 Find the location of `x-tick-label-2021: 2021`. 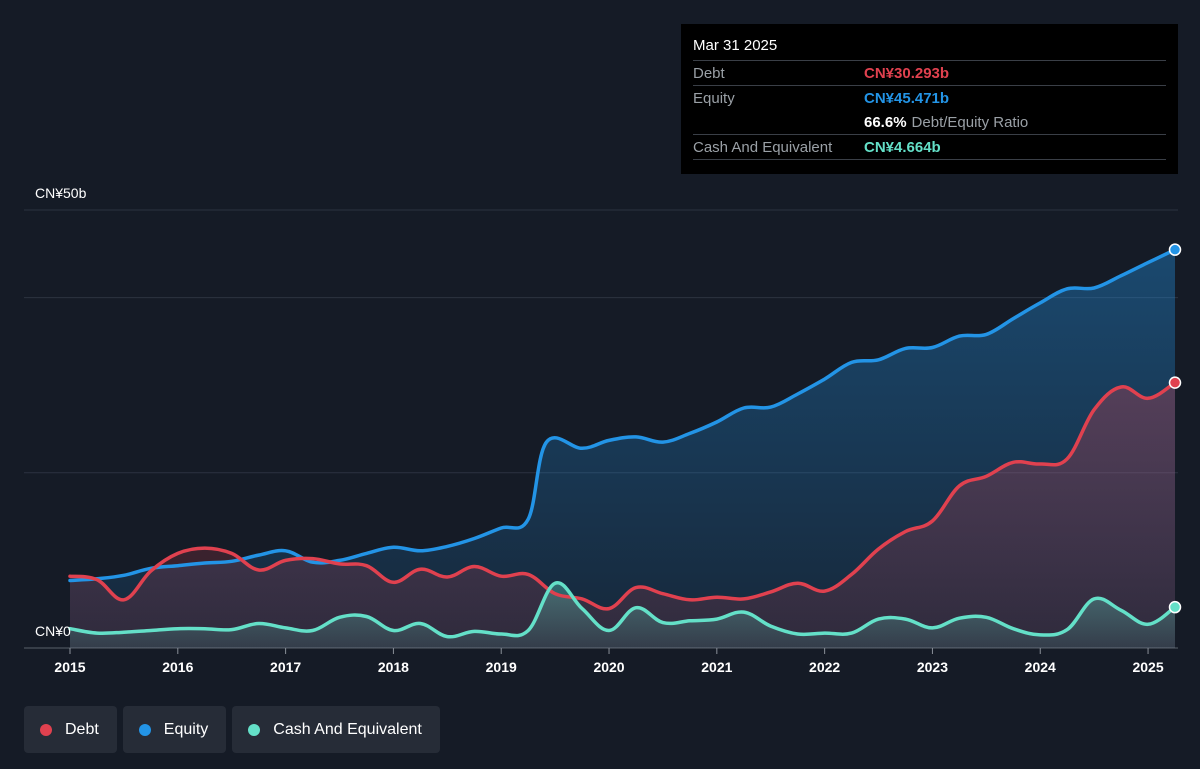

x-tick-label-2021: 2021 is located at coordinates (716, 667).